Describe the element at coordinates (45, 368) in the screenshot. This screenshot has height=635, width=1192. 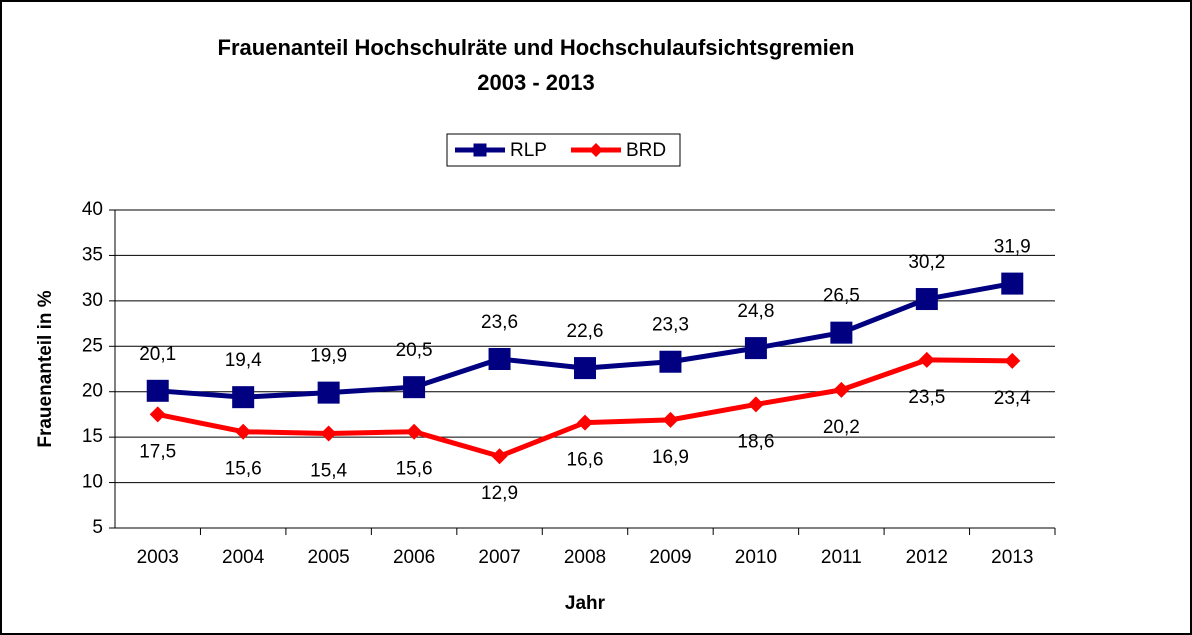
I see `y-axis-label: Frauenanteil in %` at that location.